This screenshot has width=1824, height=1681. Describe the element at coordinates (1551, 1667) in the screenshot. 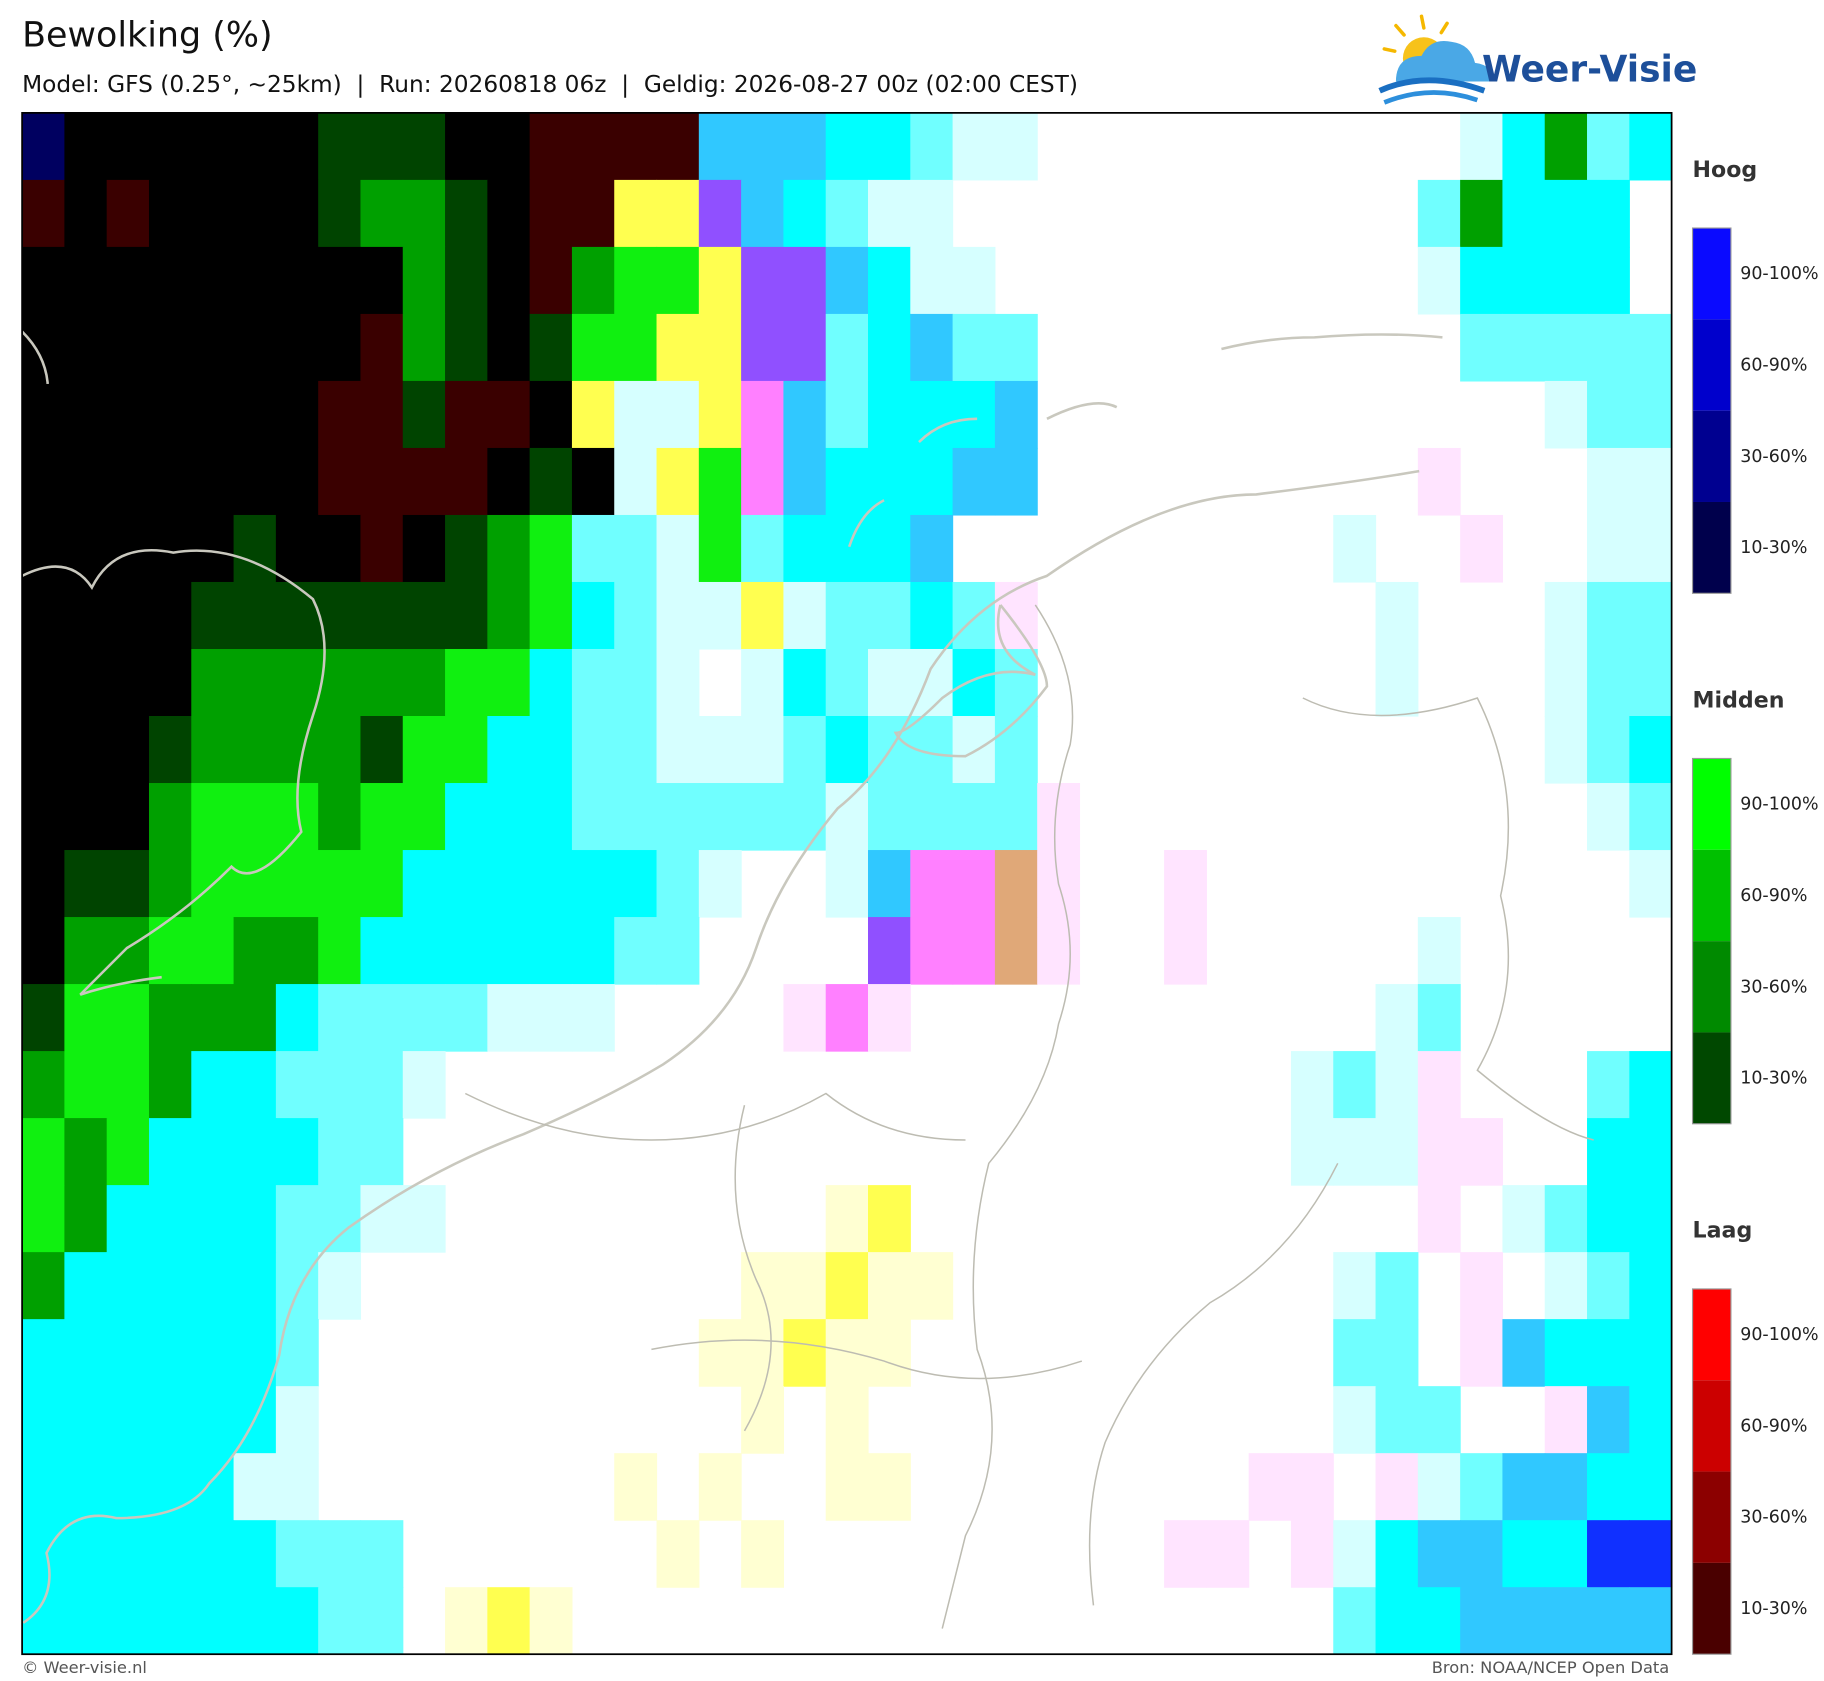

I see `footer-right: Bron: NOAA/NCEP Open Data` at that location.